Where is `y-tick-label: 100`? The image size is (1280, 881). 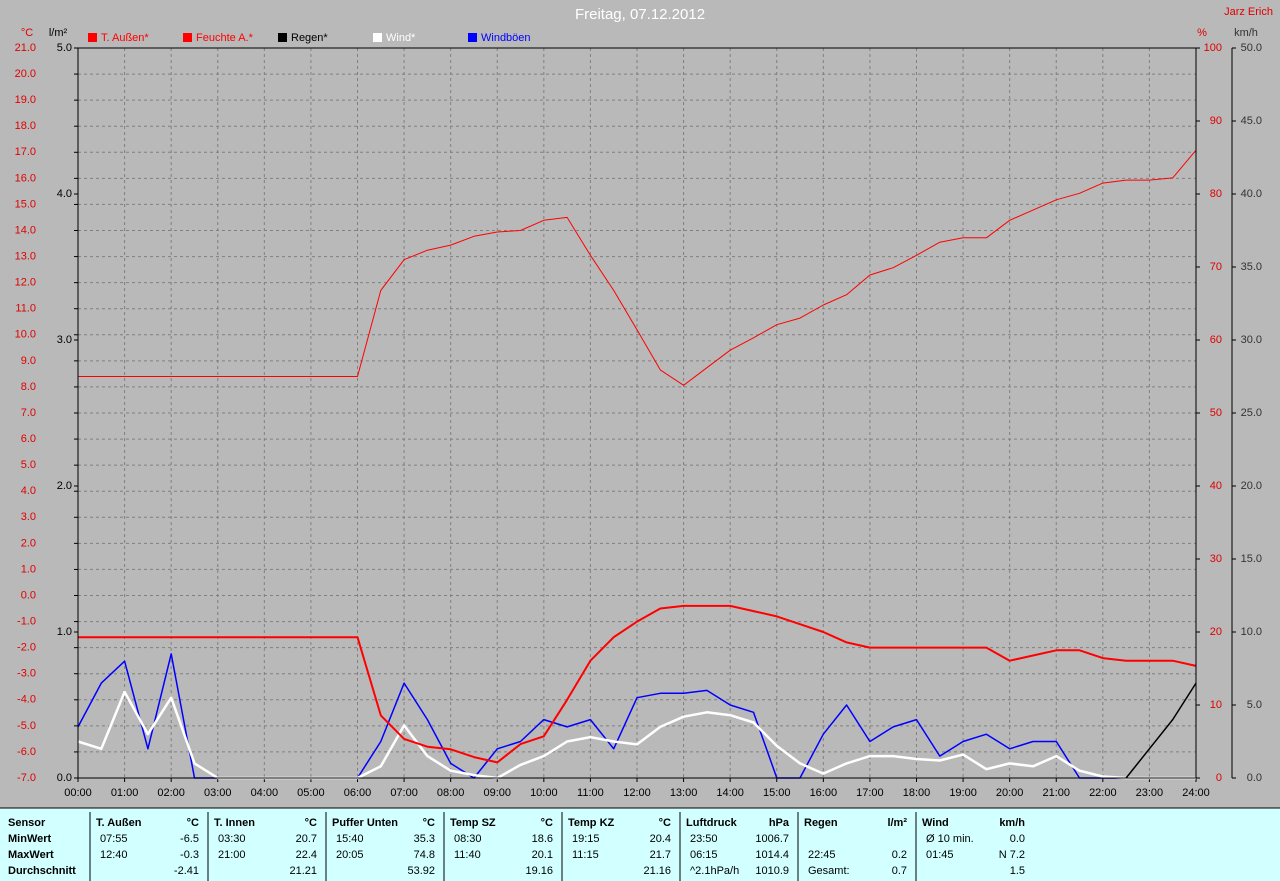
y-tick-label: 100 is located at coordinates (1213, 48).